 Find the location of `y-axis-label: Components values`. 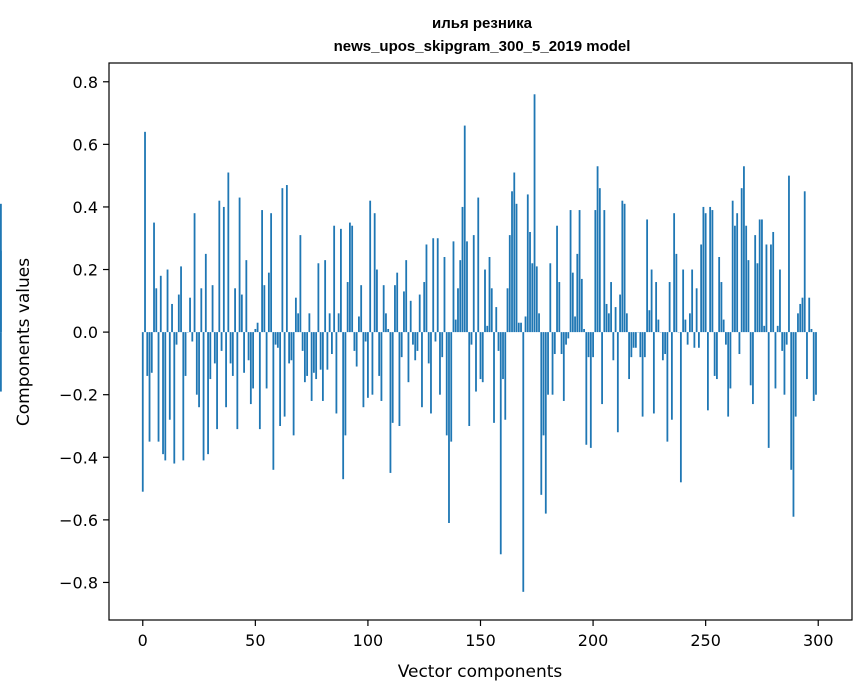

y-axis-label: Components values is located at coordinates (24, 342).